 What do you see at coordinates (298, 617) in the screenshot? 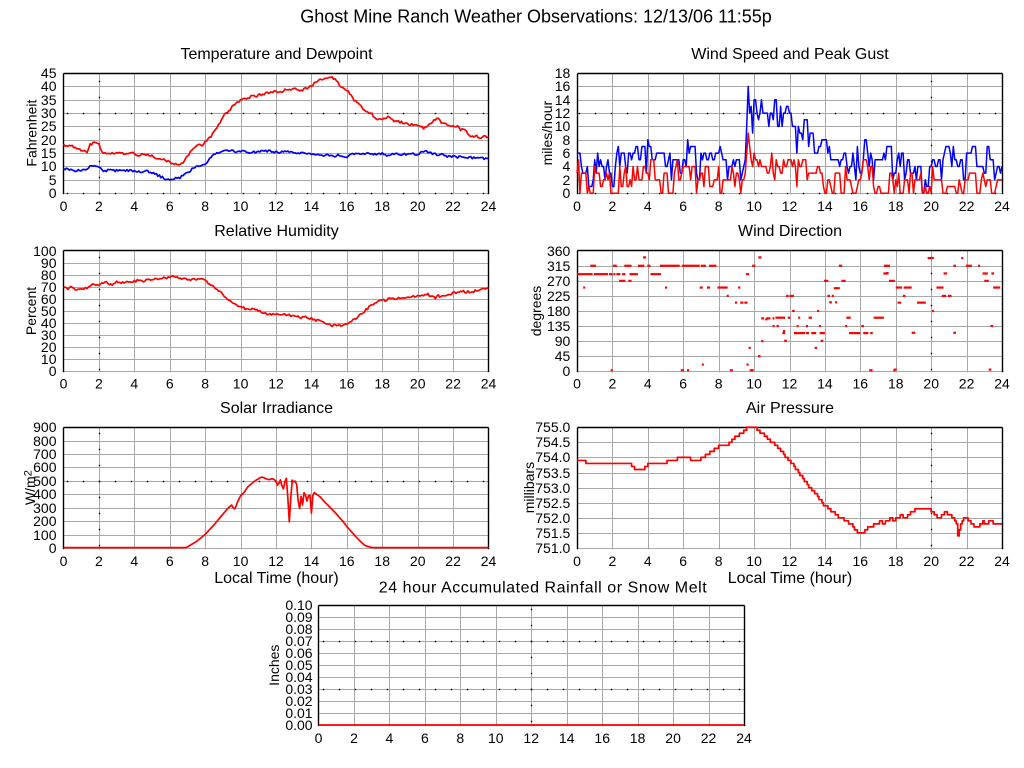
I see `svg-text: 0.09` at bounding box center [298, 617].